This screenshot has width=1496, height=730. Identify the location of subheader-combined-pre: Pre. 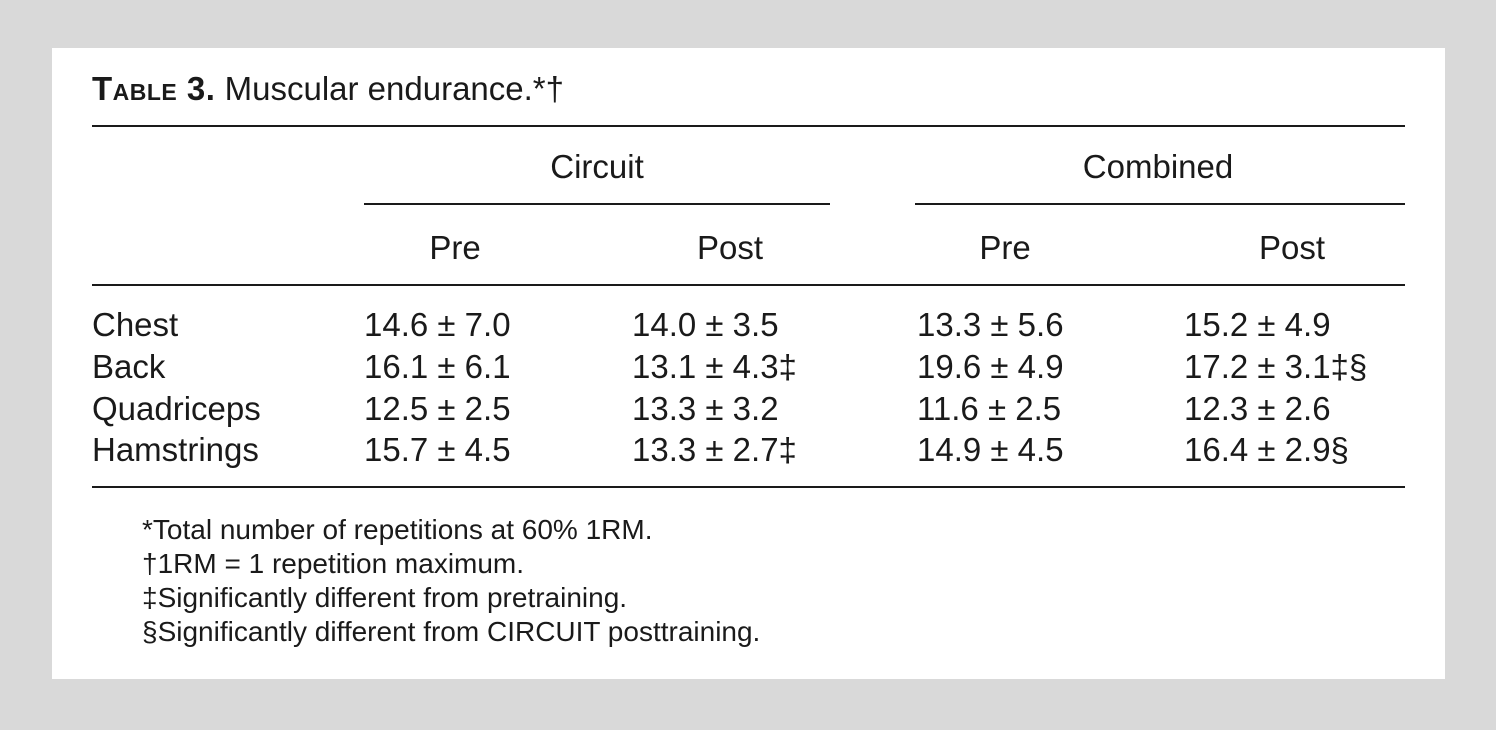
(1005, 247).